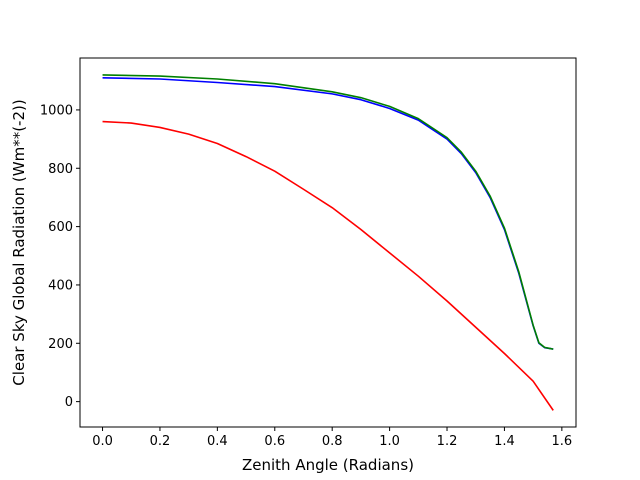 This screenshot has height=480, width=640. I want to click on y-axis-title: Clear Sky Global Radiation (Wm**(-2)), so click(19, 242).